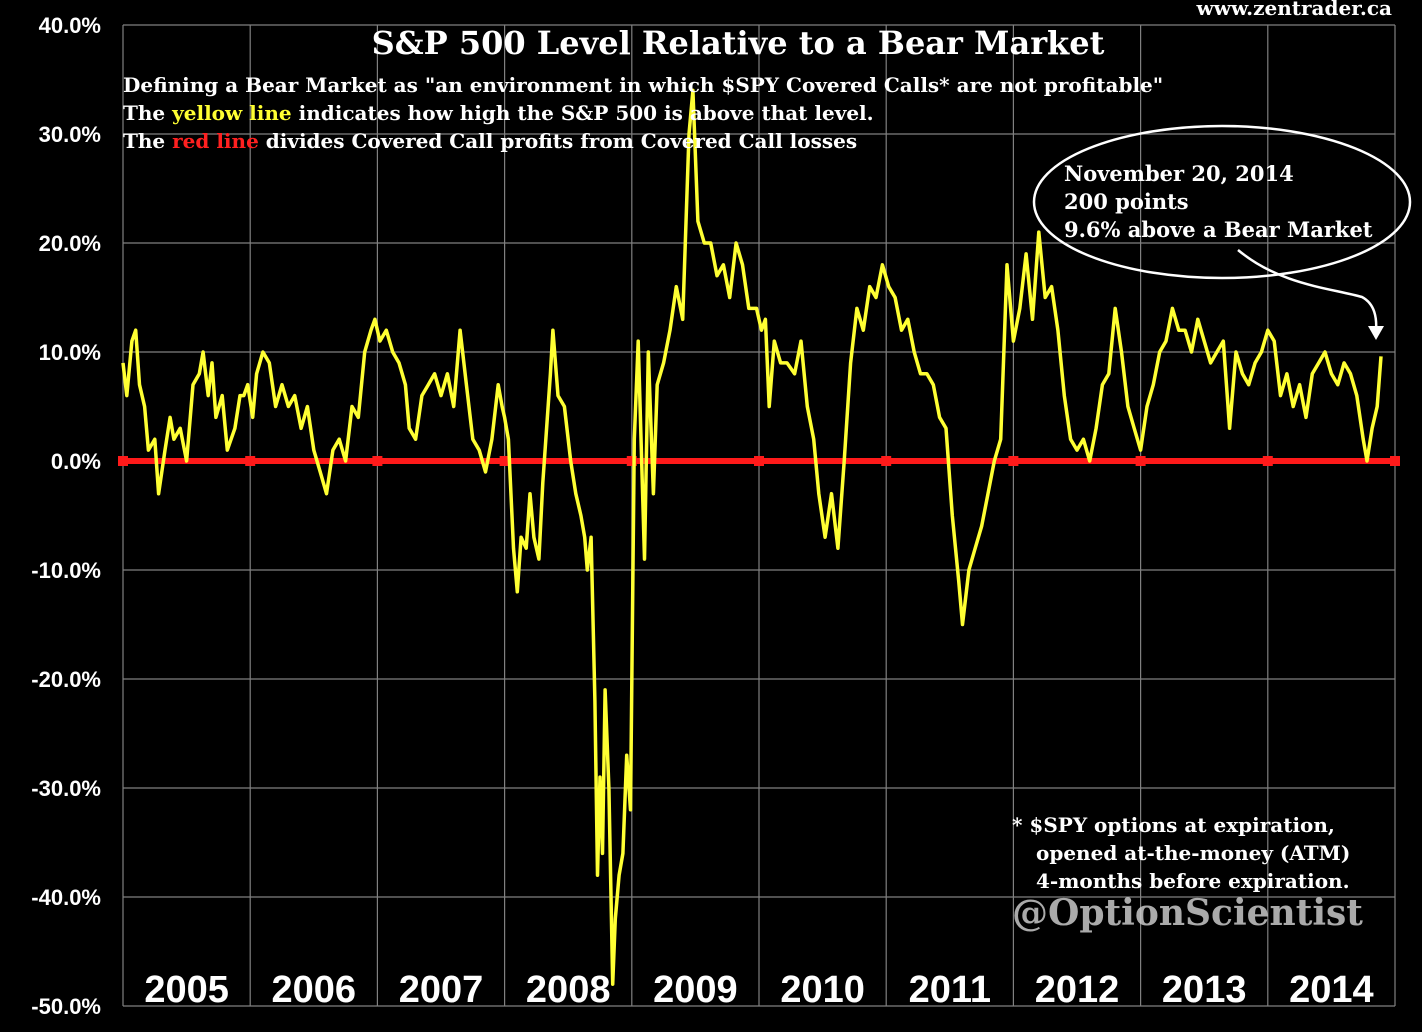 The width and height of the screenshot is (1422, 1032). What do you see at coordinates (148, 113) in the screenshot?
I see `subtitle-line-2-prefix: The` at bounding box center [148, 113].